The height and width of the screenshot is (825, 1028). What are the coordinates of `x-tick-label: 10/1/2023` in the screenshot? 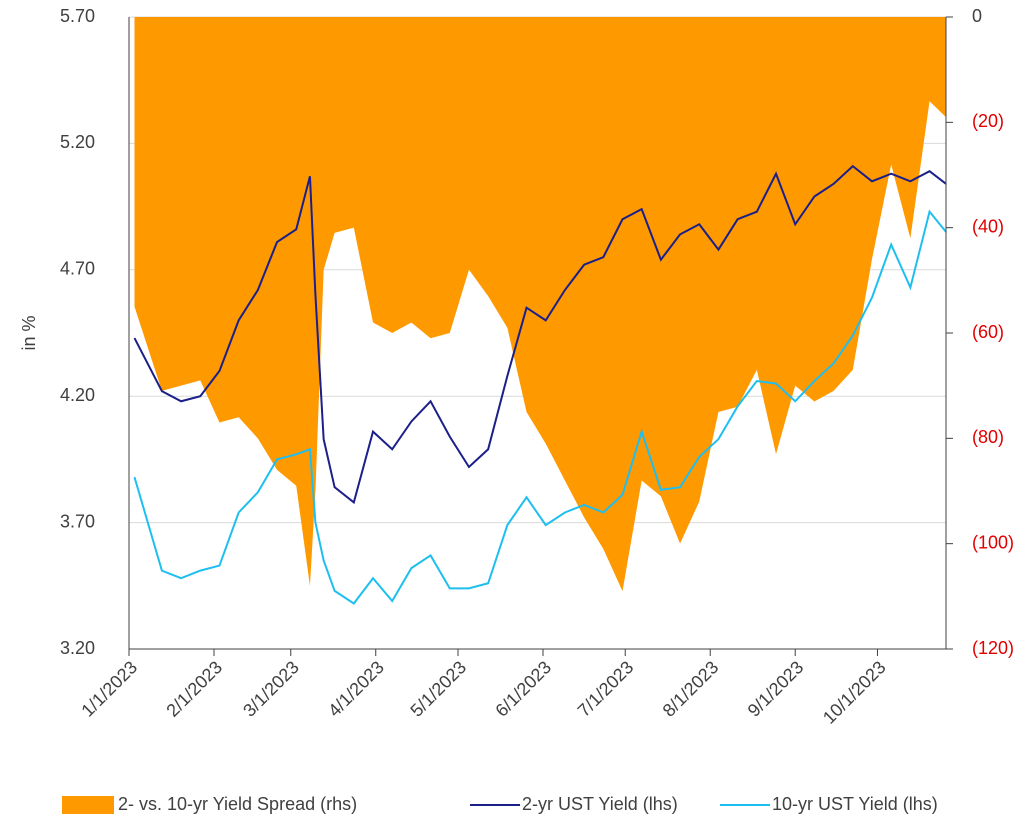 It's located at (854, 692).